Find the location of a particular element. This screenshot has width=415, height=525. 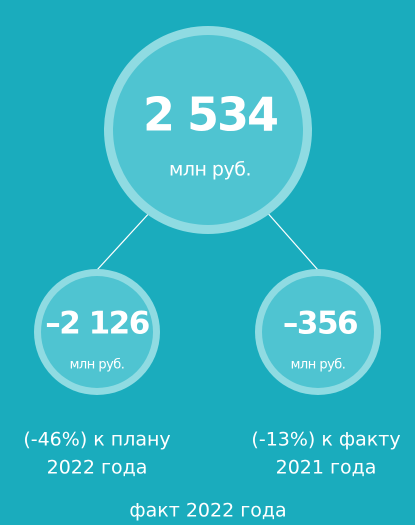

footer: факт 2022 года is located at coordinates (207, 511).